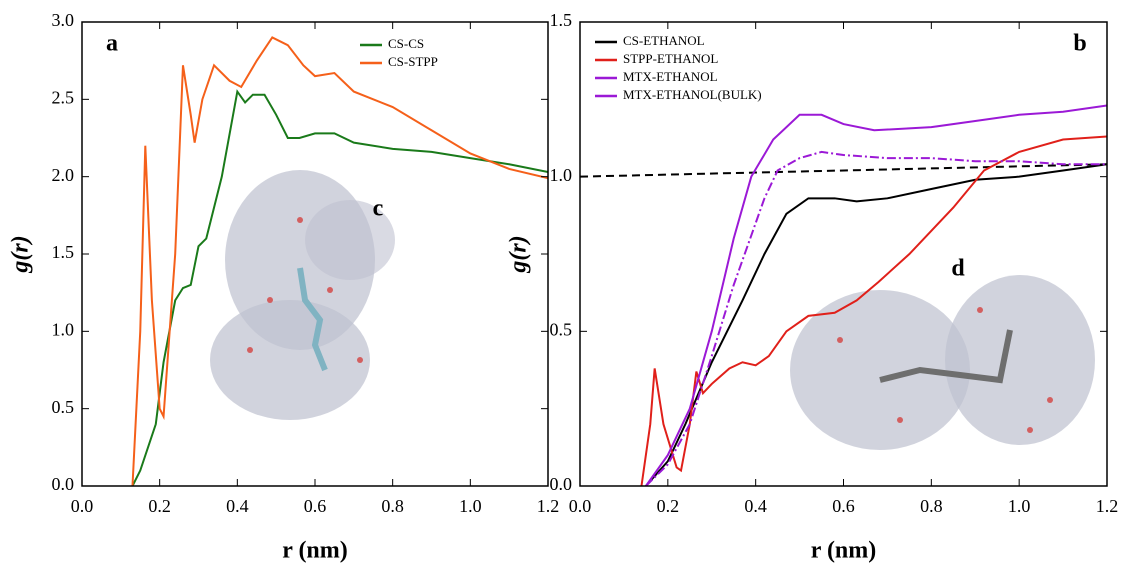 The width and height of the screenshot is (1133, 573). I want to click on legend-label: CS-ETHANOL, so click(664, 40).